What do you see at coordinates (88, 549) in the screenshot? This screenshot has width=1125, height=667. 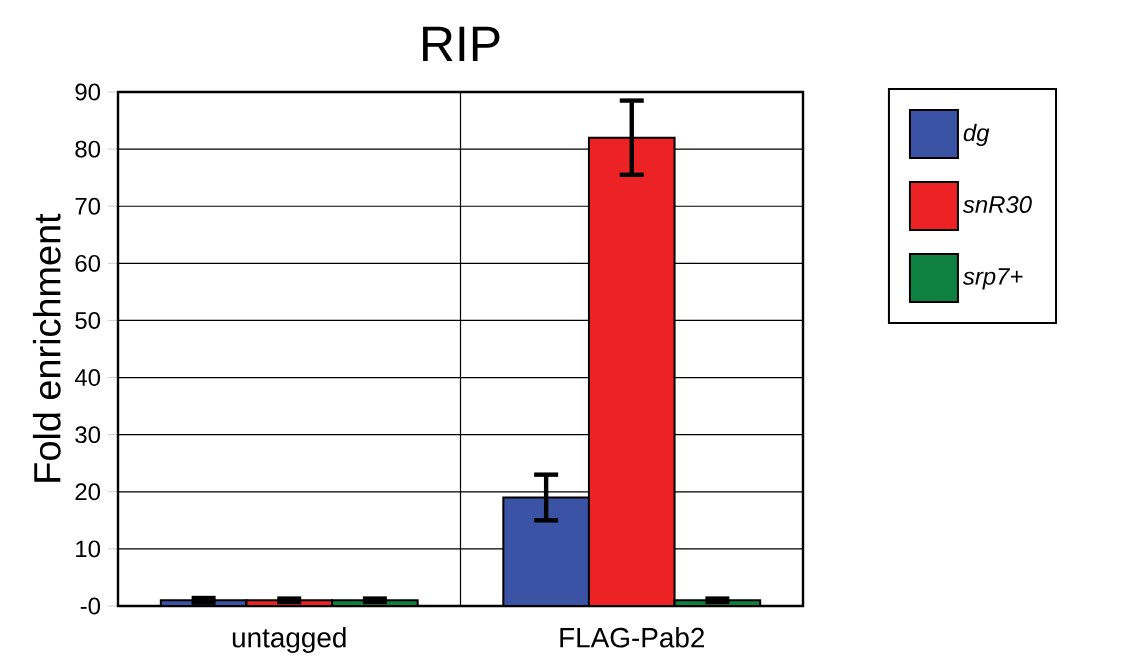 I see `y-tick-label: 10` at bounding box center [88, 549].